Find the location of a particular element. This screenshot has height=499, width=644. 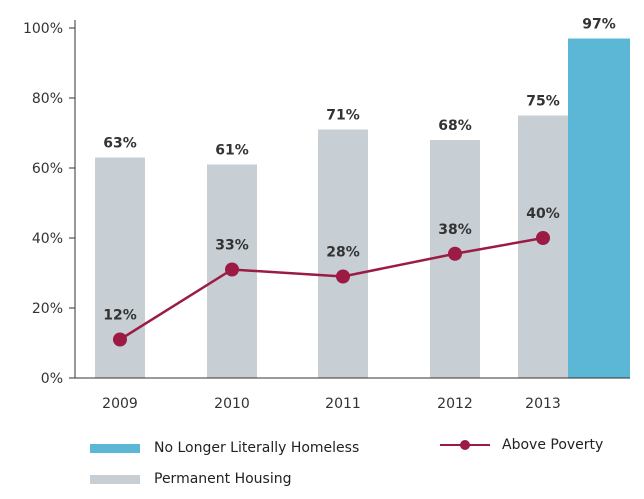

y-tick-label: 0% is located at coordinates (52, 379).